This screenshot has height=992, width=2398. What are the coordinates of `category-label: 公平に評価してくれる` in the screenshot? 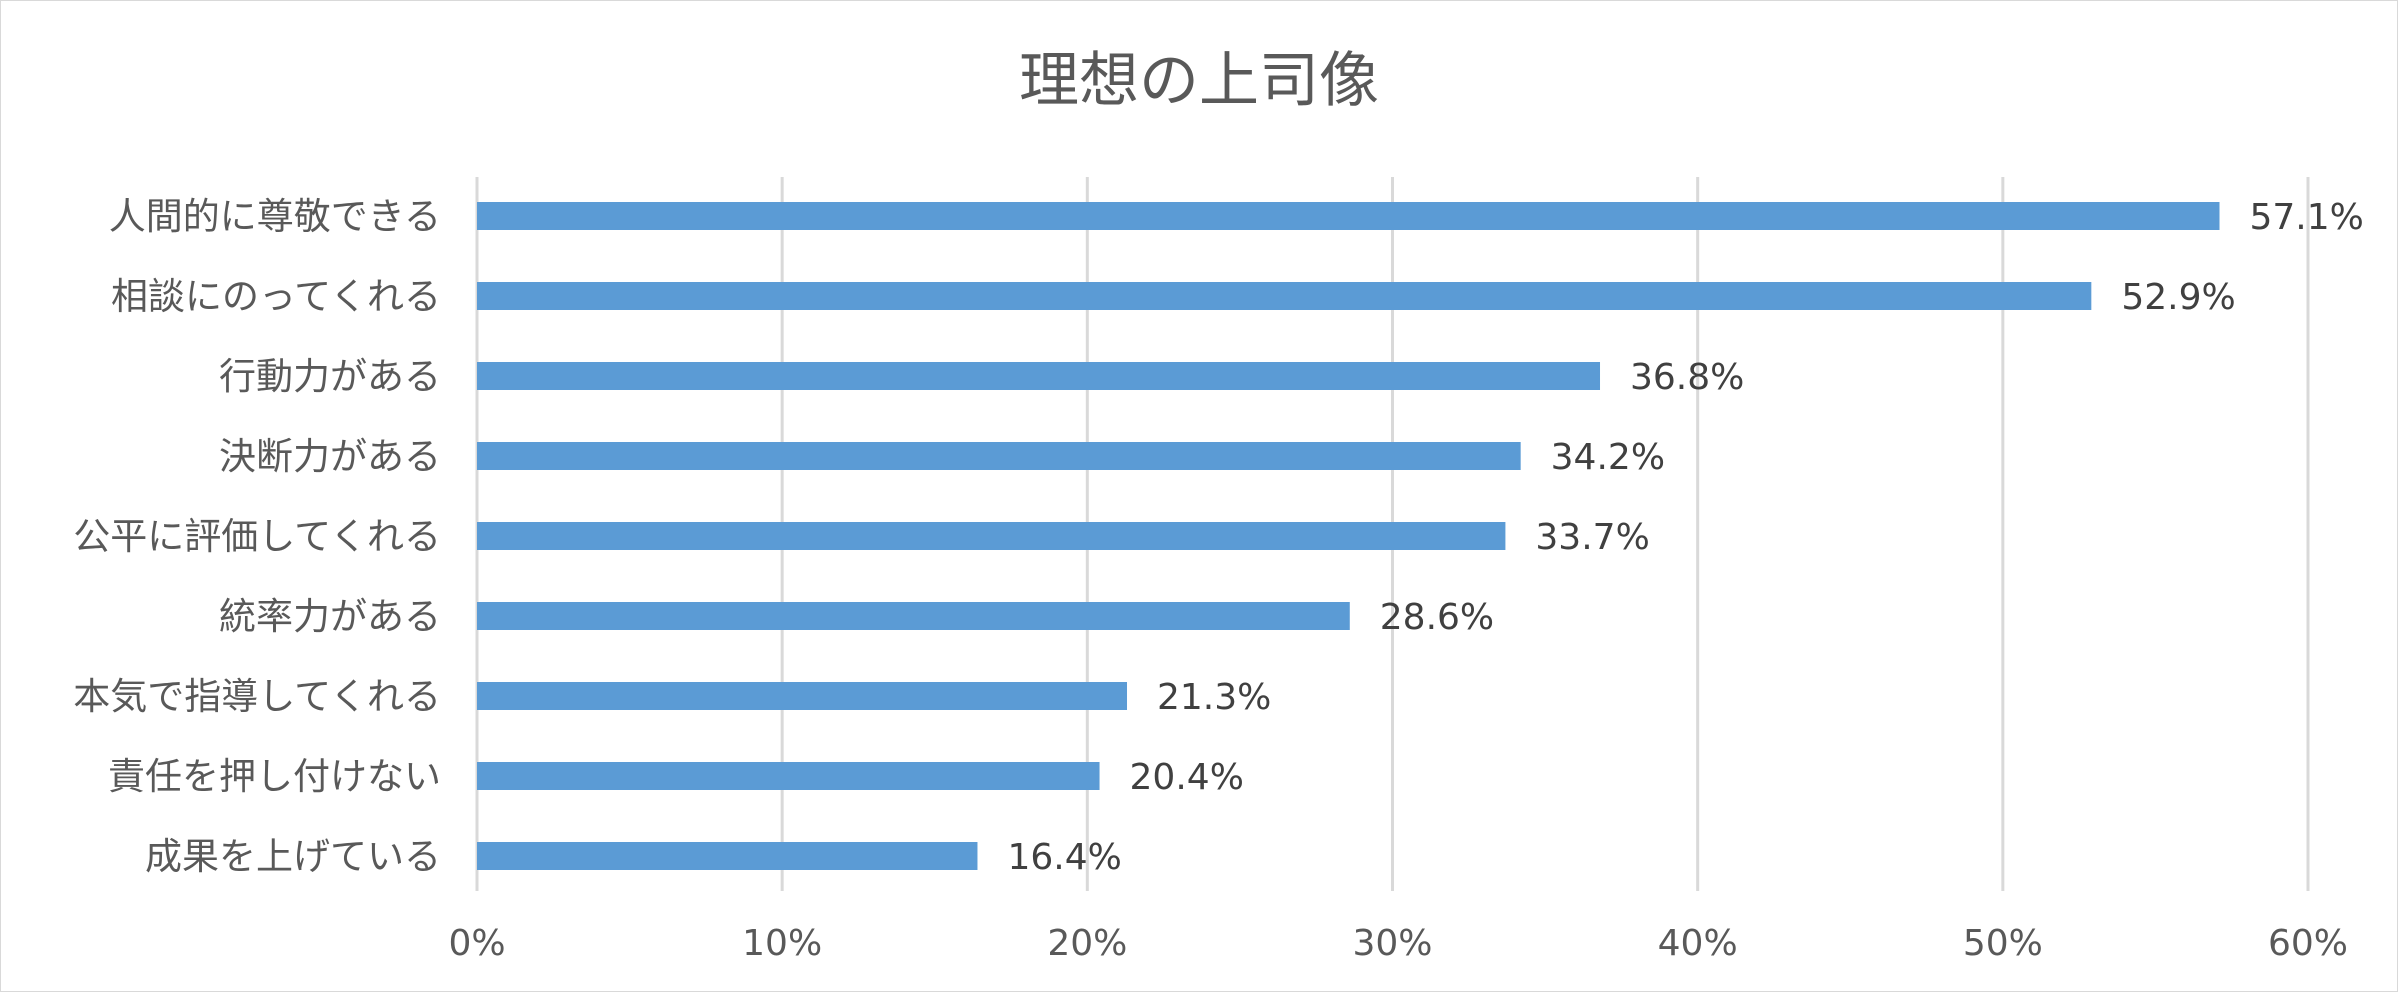 It's located at (257, 536).